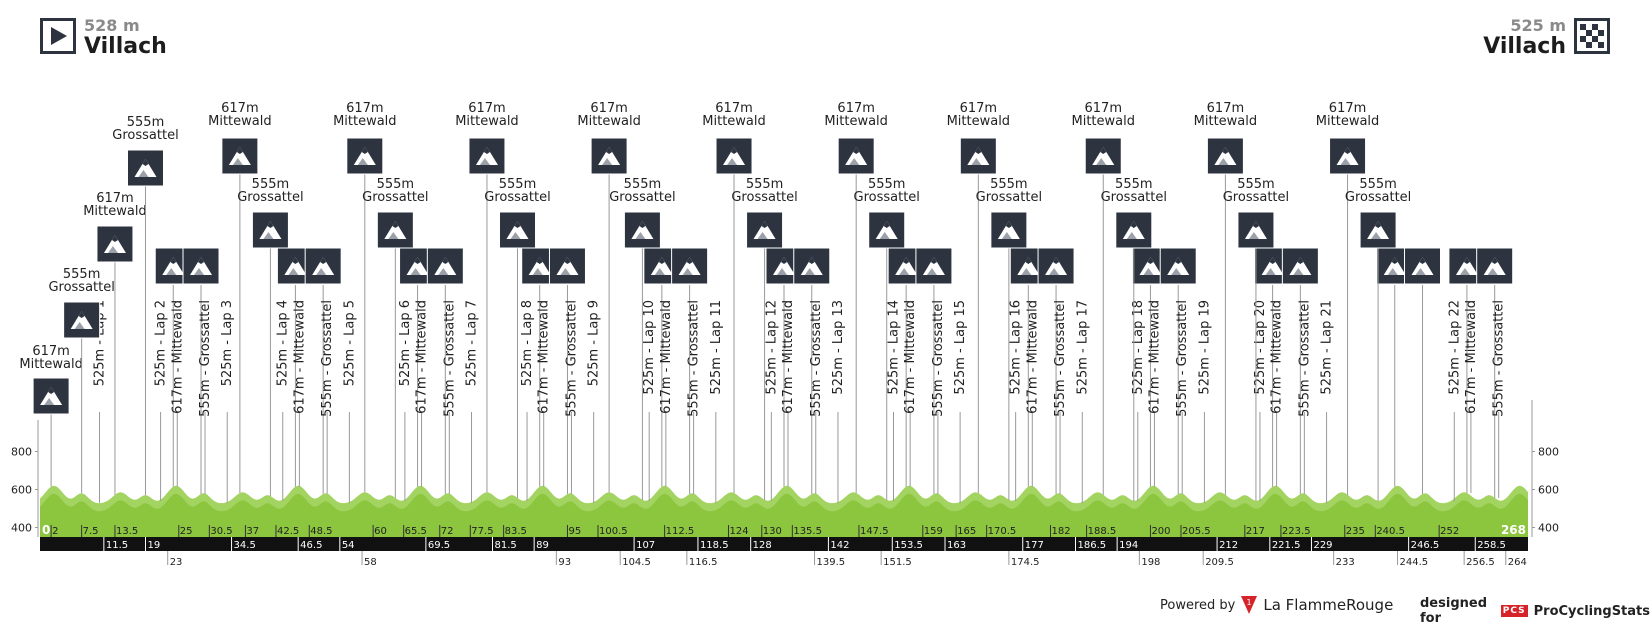 The image size is (1650, 629). I want to click on km-tick-label-below: 264, so click(1517, 562).